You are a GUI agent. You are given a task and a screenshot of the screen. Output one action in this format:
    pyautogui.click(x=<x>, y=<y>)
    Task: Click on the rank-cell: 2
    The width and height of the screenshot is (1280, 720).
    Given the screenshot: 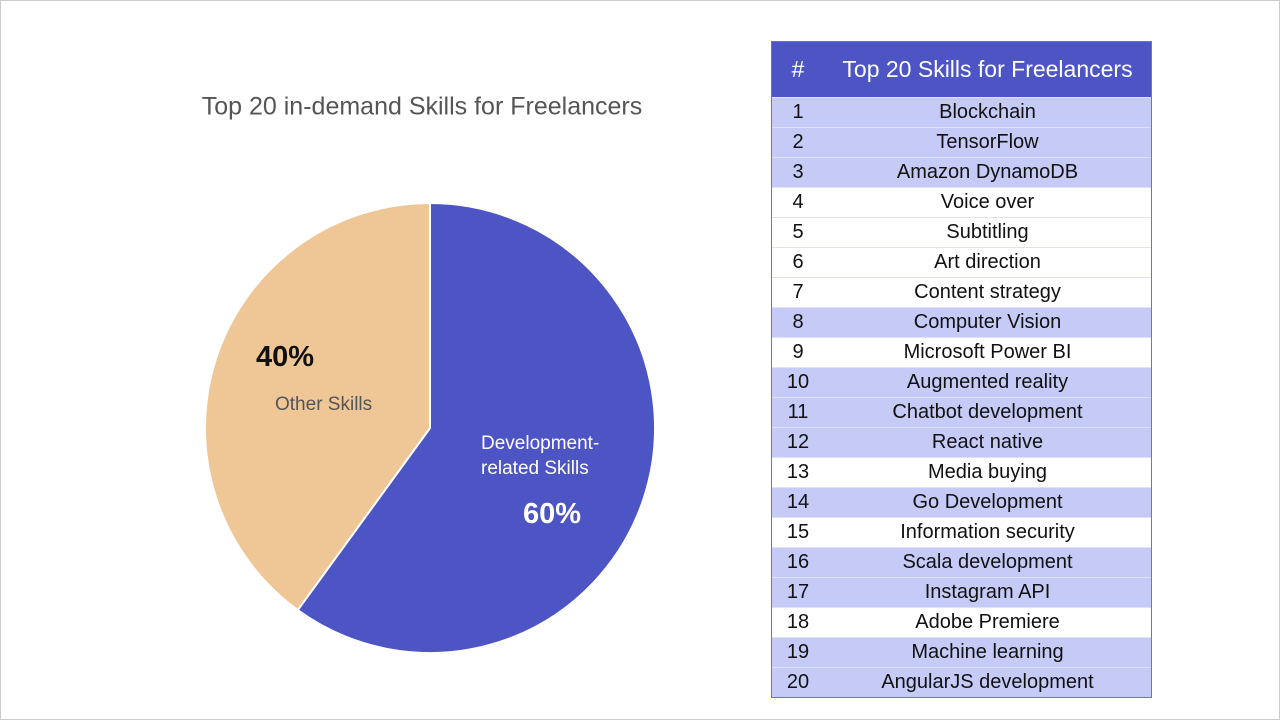 What is the action you would take?
    pyautogui.click(x=798, y=142)
    